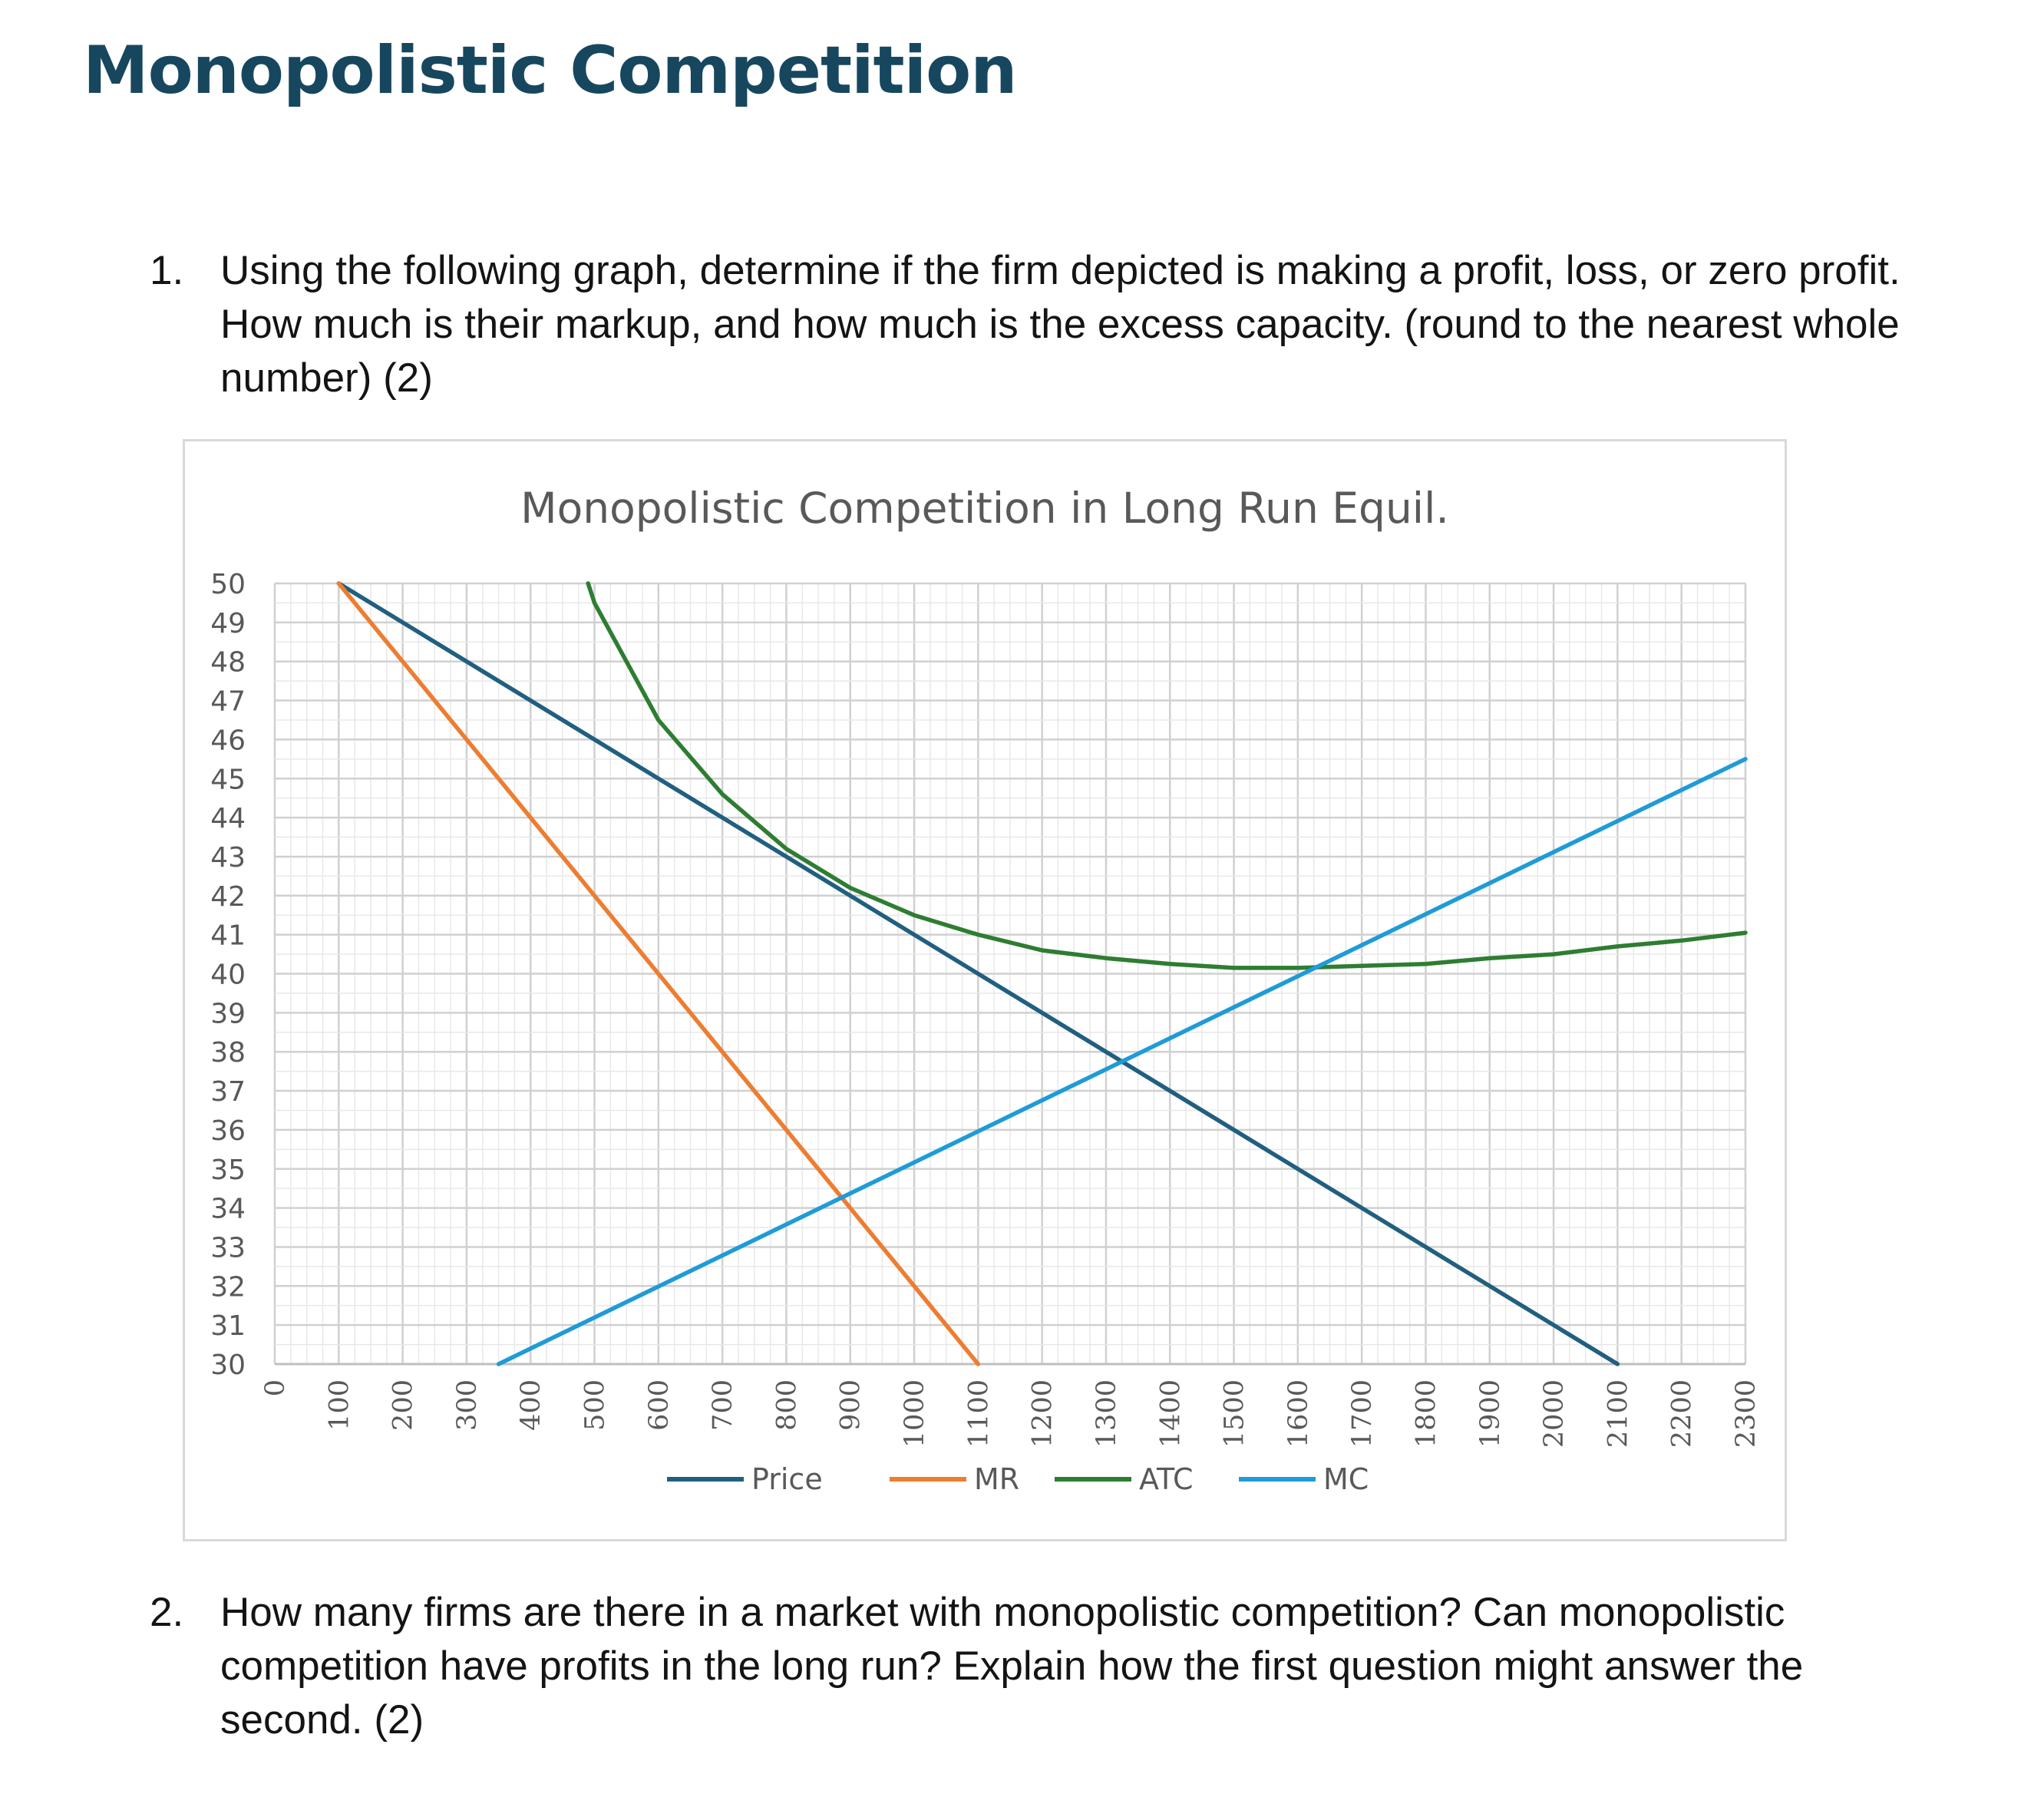 The height and width of the screenshot is (1807, 2044). I want to click on x-tick-label: 2200, so click(1682, 1414).